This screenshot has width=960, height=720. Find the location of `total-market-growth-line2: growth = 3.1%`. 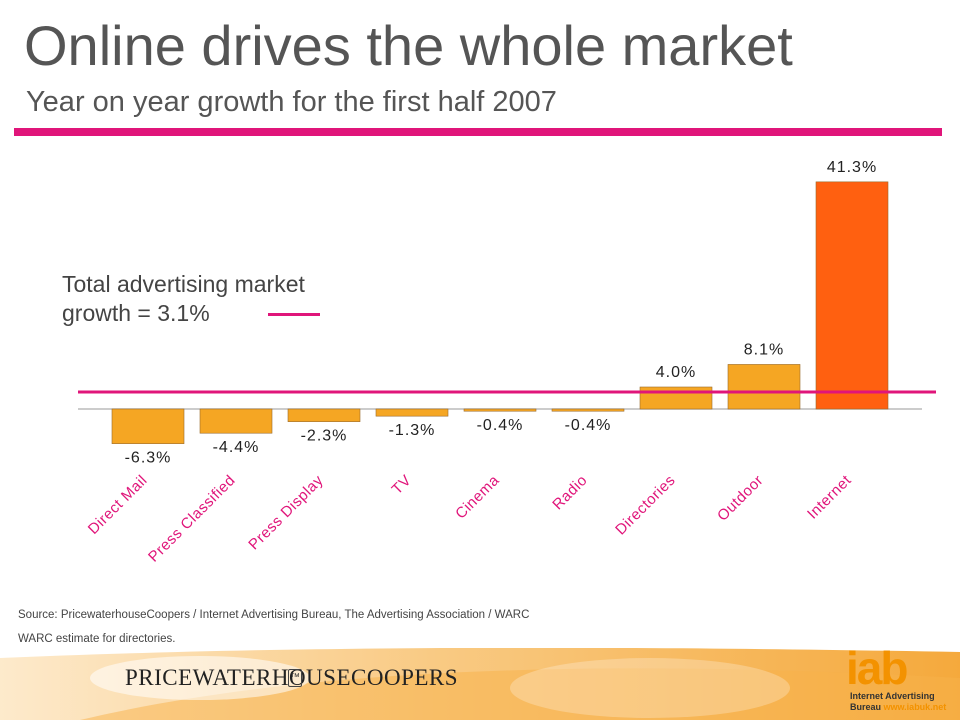

total-market-growth-line2: growth = 3.1% is located at coordinates (136, 313).